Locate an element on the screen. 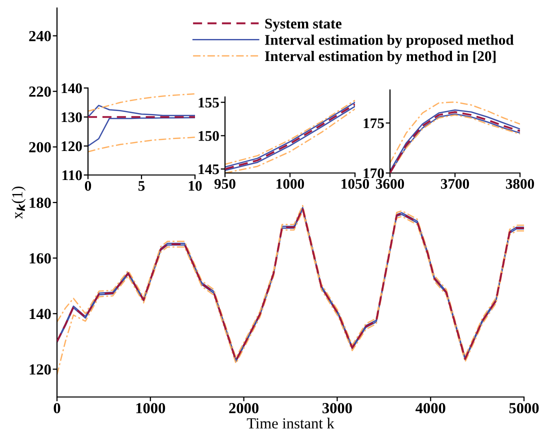 The height and width of the screenshot is (440, 544). x-tick-label: 950 is located at coordinates (225, 183).